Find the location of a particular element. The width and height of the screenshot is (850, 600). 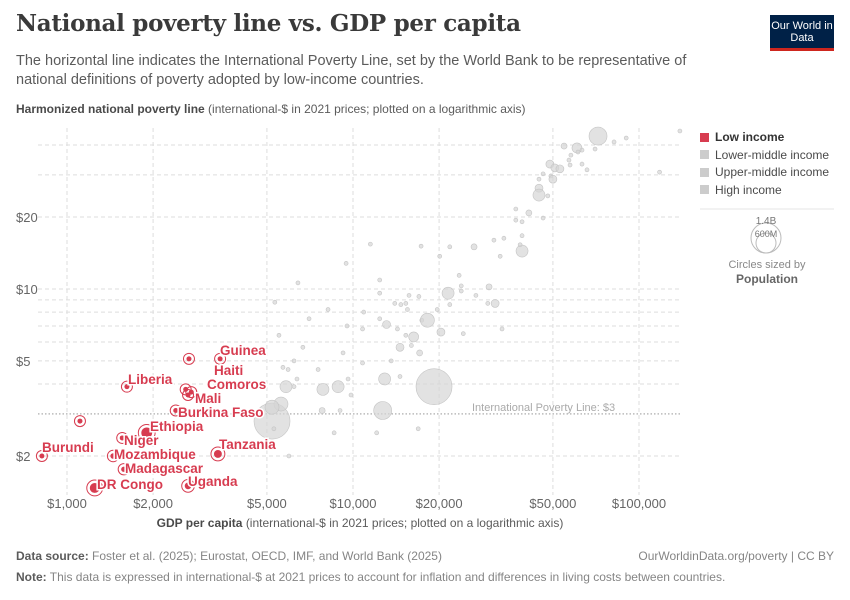

country-label: Madagascar is located at coordinates (164, 468).